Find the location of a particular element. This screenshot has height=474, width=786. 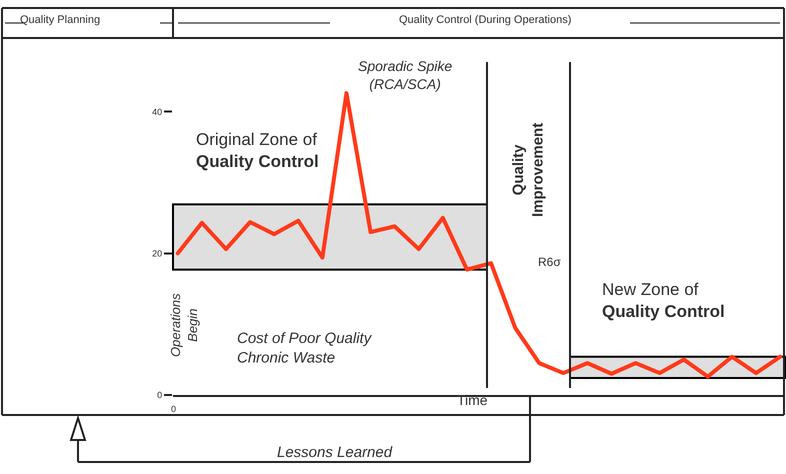

text: Lessons Learned is located at coordinates (335, 452).